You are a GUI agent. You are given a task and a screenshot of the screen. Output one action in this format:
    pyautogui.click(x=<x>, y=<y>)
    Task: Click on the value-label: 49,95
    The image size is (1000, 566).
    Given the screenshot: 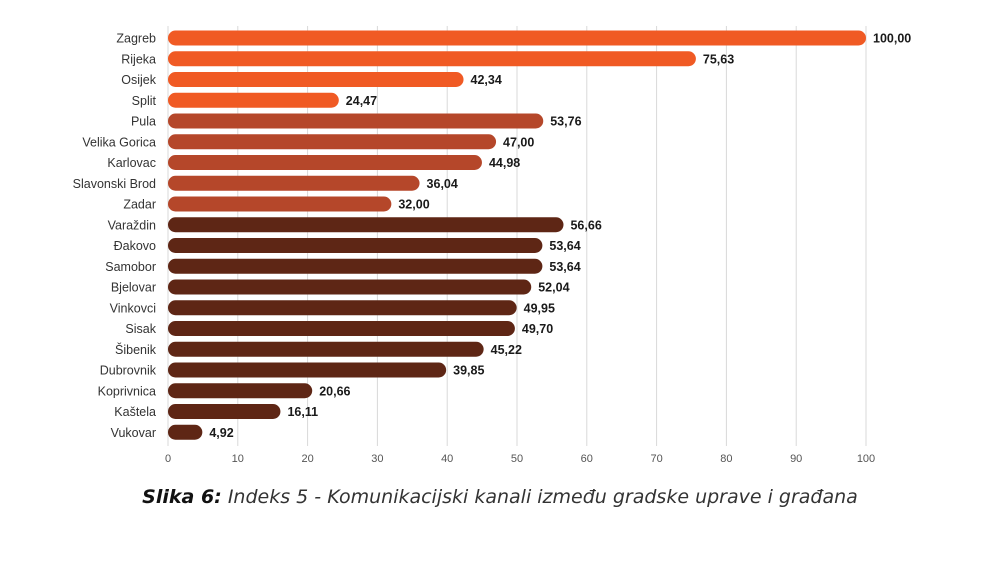 What is the action you would take?
    pyautogui.click(x=539, y=308)
    